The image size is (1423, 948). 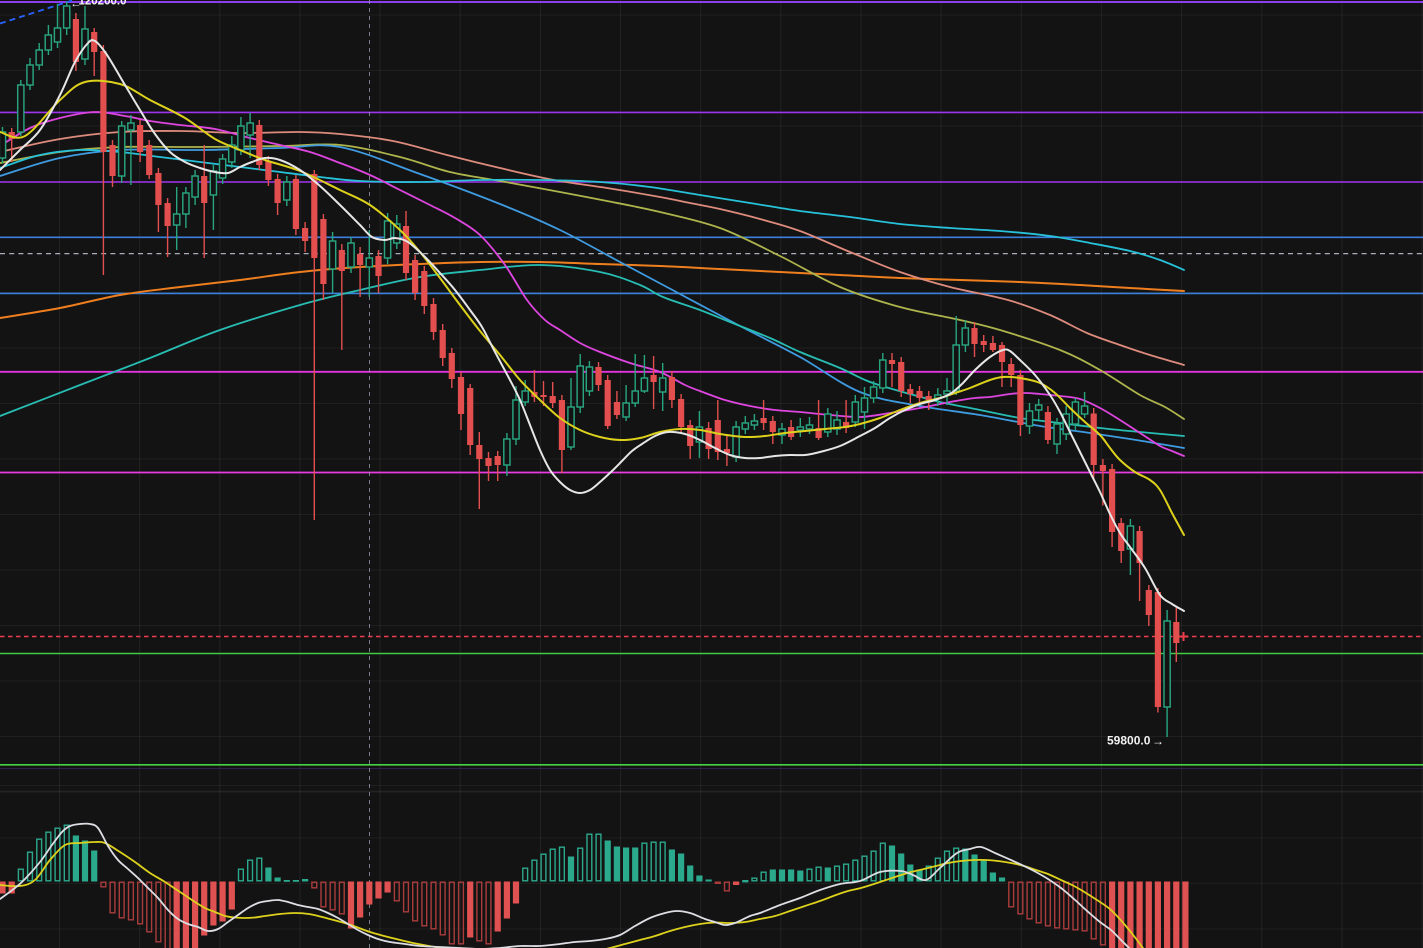 I want to click on svg-text: 59800.0, so click(x=1129, y=741).